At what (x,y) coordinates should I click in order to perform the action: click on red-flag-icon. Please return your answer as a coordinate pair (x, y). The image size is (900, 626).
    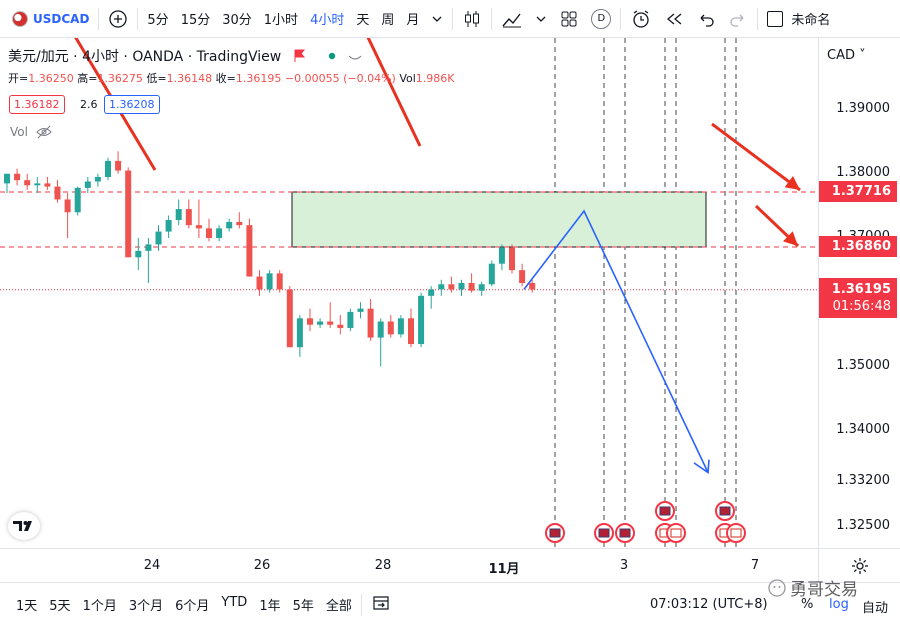
    Looking at the image, I should click on (300, 56).